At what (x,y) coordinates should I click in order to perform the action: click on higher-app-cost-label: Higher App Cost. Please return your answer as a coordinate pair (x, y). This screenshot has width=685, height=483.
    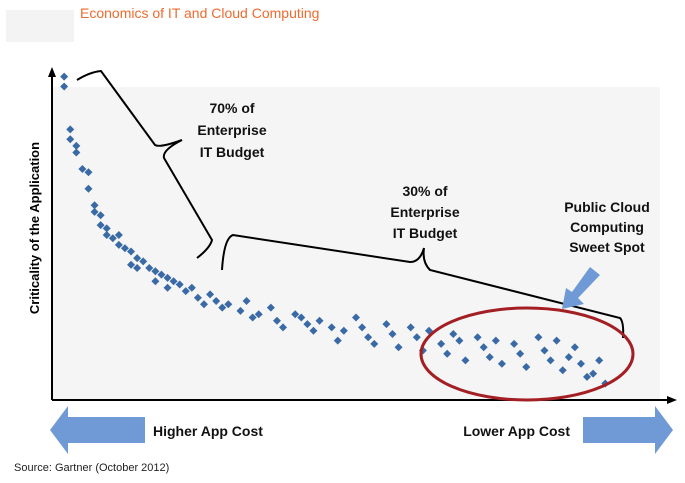
    Looking at the image, I should click on (208, 431).